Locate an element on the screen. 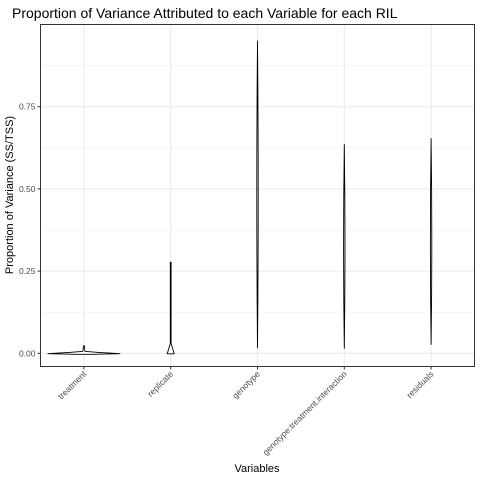 The width and height of the screenshot is (480, 480). y-tick-label: 0.50 is located at coordinates (27, 189).